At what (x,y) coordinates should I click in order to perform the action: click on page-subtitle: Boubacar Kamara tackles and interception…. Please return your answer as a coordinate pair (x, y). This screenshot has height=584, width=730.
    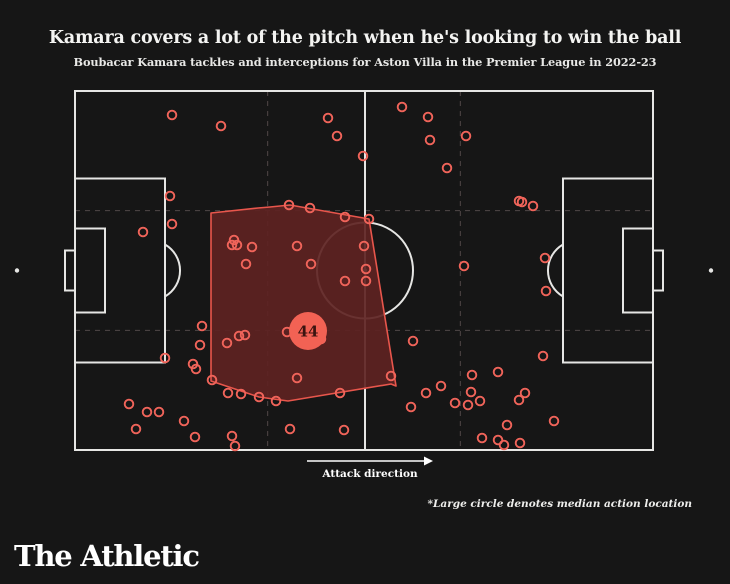
    Looking at the image, I should click on (365, 62).